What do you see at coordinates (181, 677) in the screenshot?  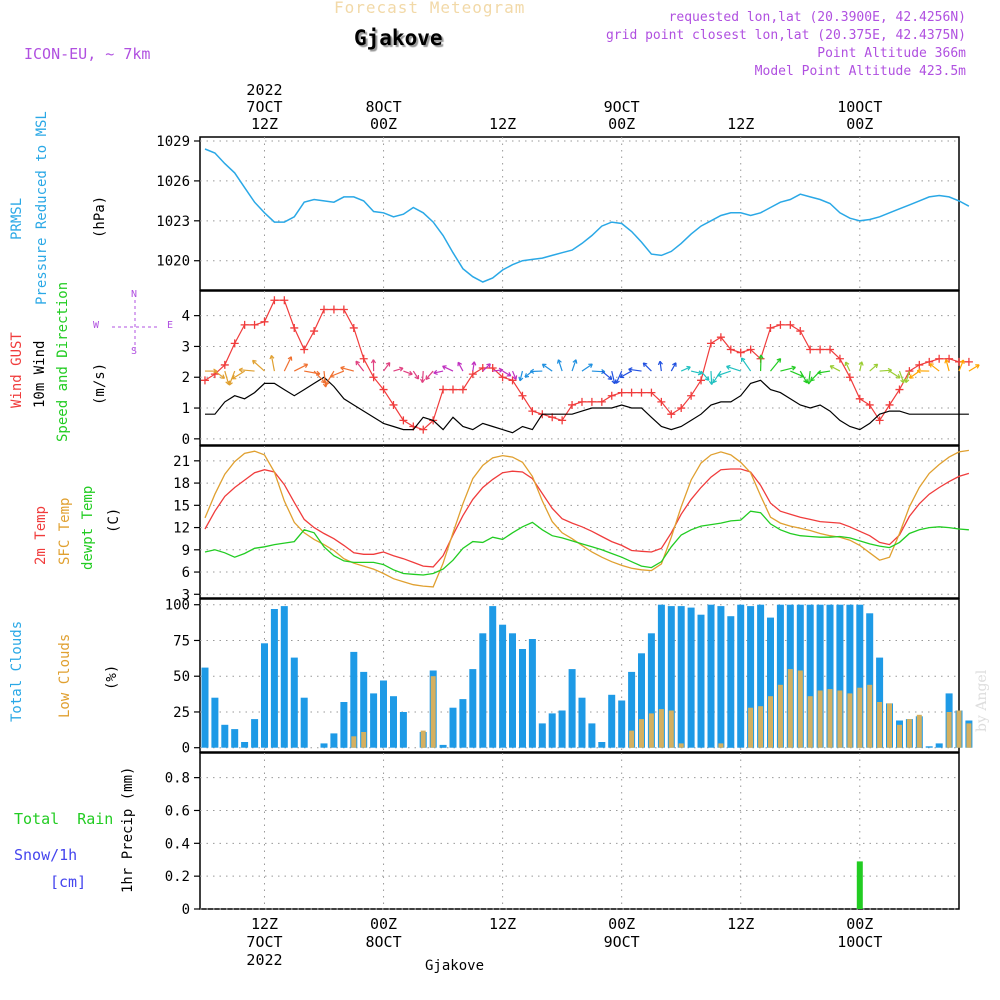 I see `y-tick-label: 50` at bounding box center [181, 677].